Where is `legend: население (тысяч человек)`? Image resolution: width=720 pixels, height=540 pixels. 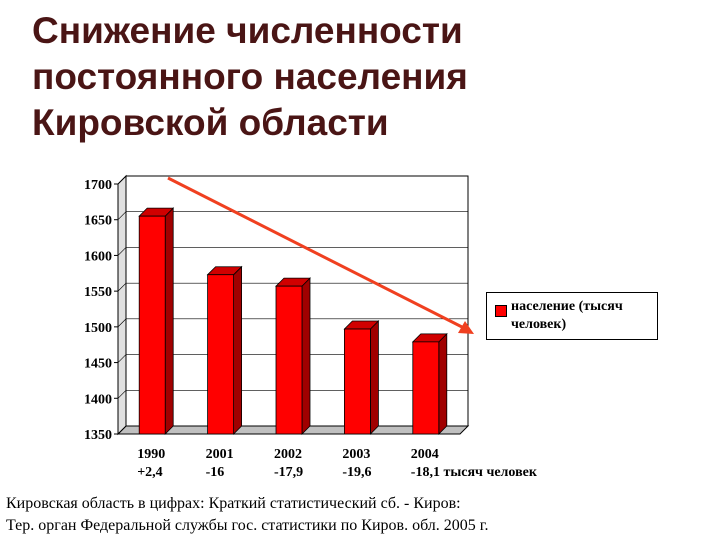 legend: население (тысяч человек) is located at coordinates (572, 316).